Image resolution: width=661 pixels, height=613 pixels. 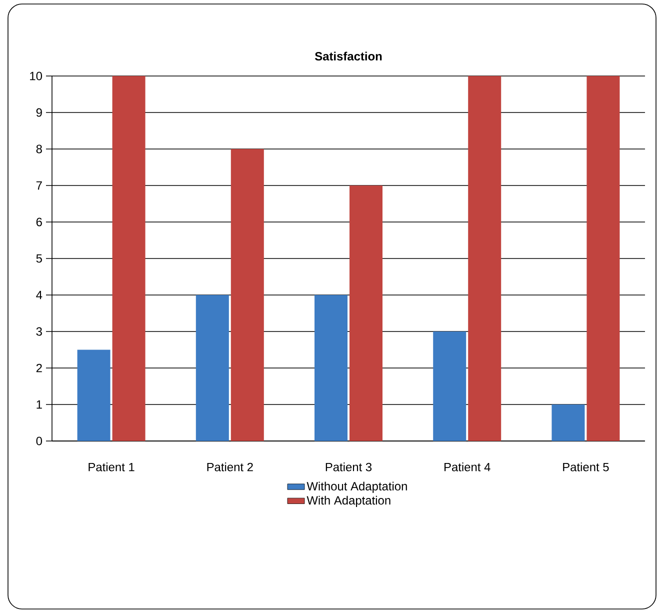 I want to click on y-tick-label: 10, so click(x=36, y=76).